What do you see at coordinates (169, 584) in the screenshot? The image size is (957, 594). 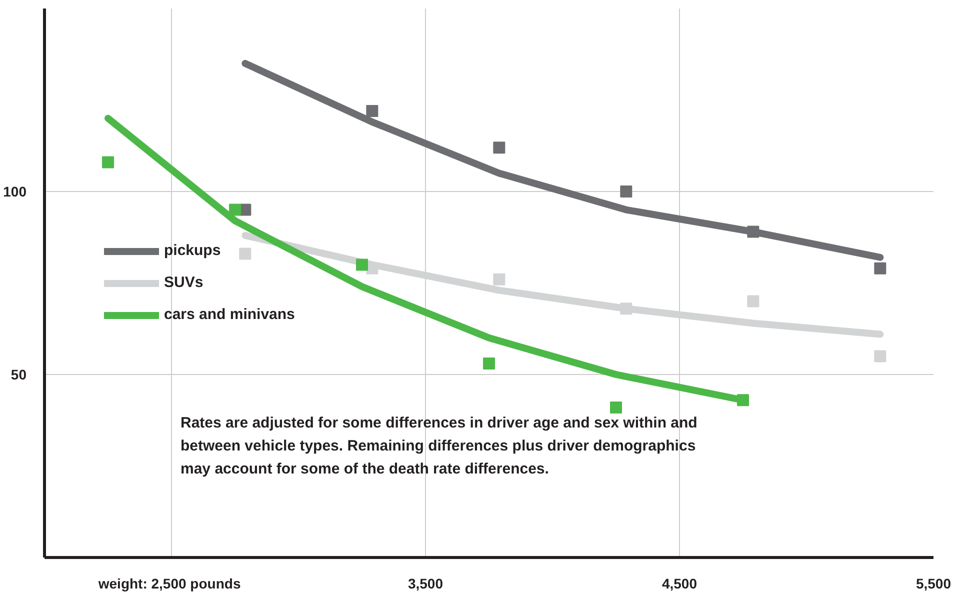 I see `x-tick-label: weight: 2,500 pounds` at bounding box center [169, 584].